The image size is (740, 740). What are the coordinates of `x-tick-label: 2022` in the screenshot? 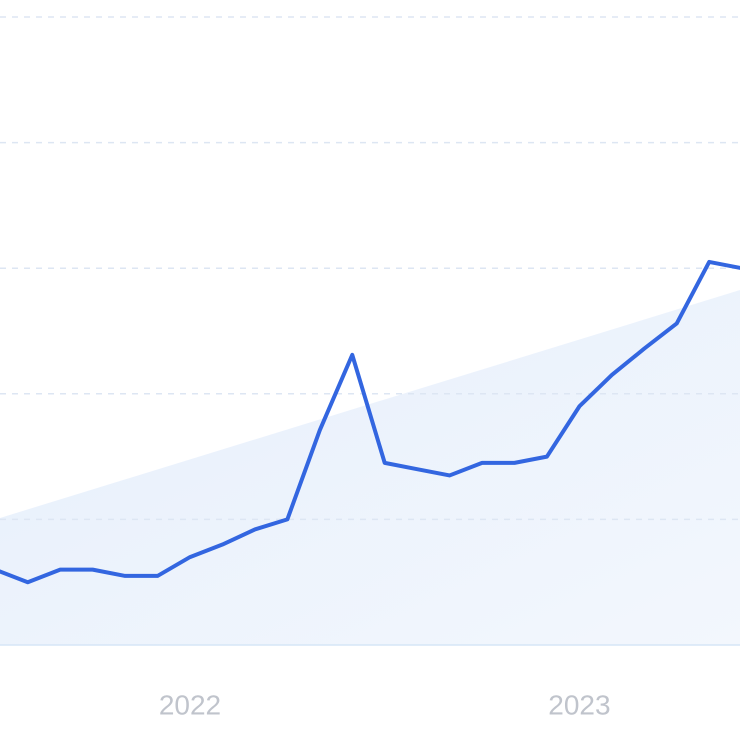 It's located at (190, 704).